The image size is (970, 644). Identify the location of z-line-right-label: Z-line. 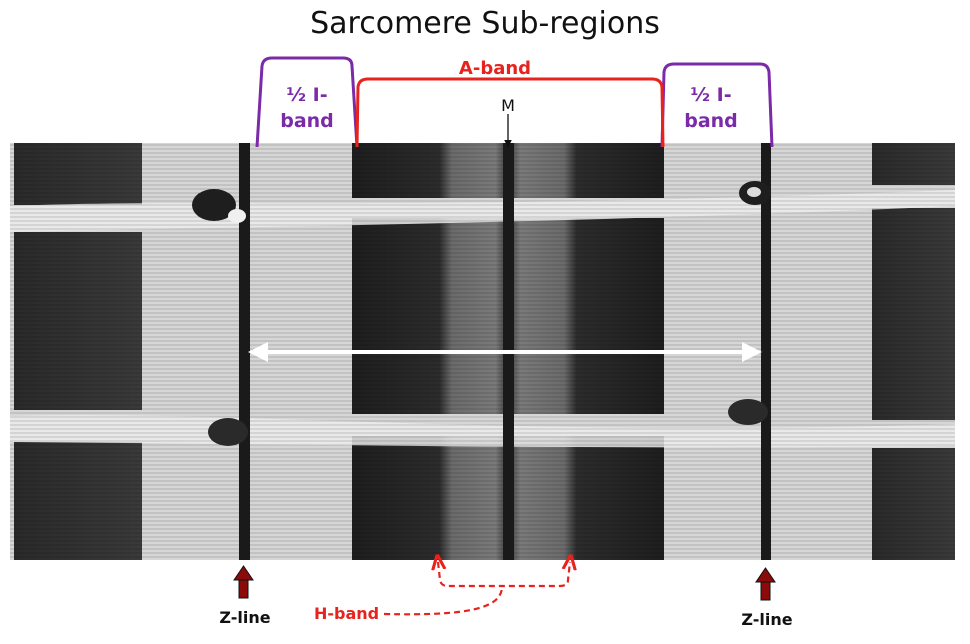
(767, 619).